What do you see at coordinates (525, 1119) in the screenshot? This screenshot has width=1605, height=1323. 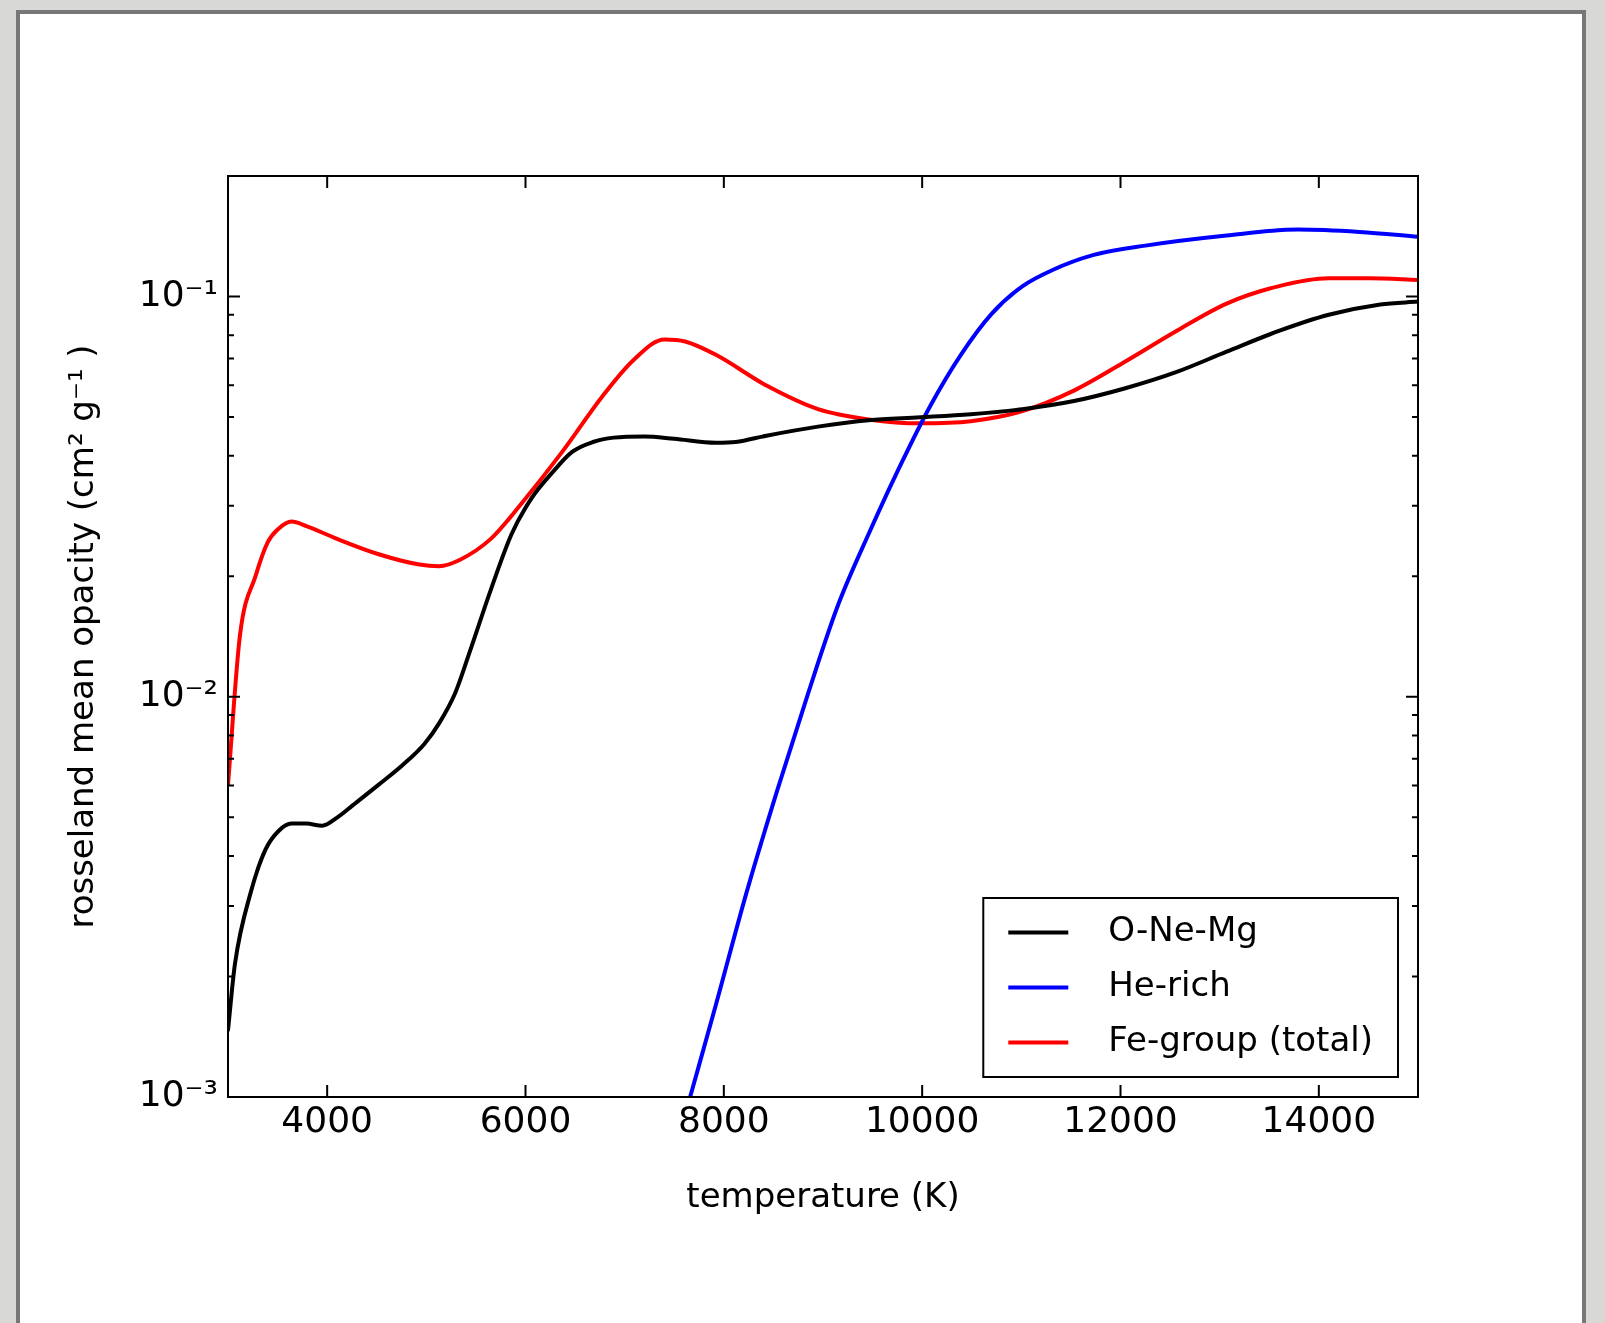 I see `x-tick-label: 6000` at bounding box center [525, 1119].